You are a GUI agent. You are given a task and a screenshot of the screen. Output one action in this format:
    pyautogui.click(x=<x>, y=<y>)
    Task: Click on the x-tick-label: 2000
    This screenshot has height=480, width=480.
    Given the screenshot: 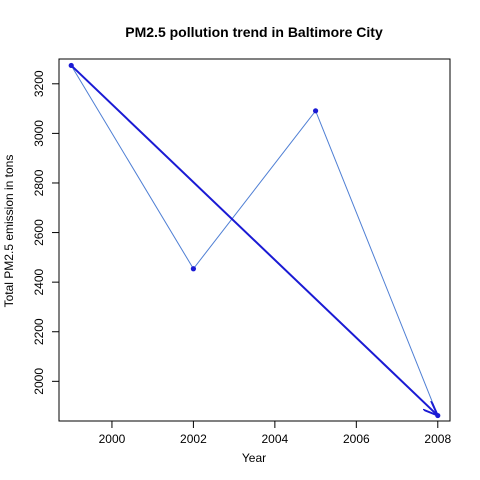 What is the action you would take?
    pyautogui.click(x=112, y=439)
    